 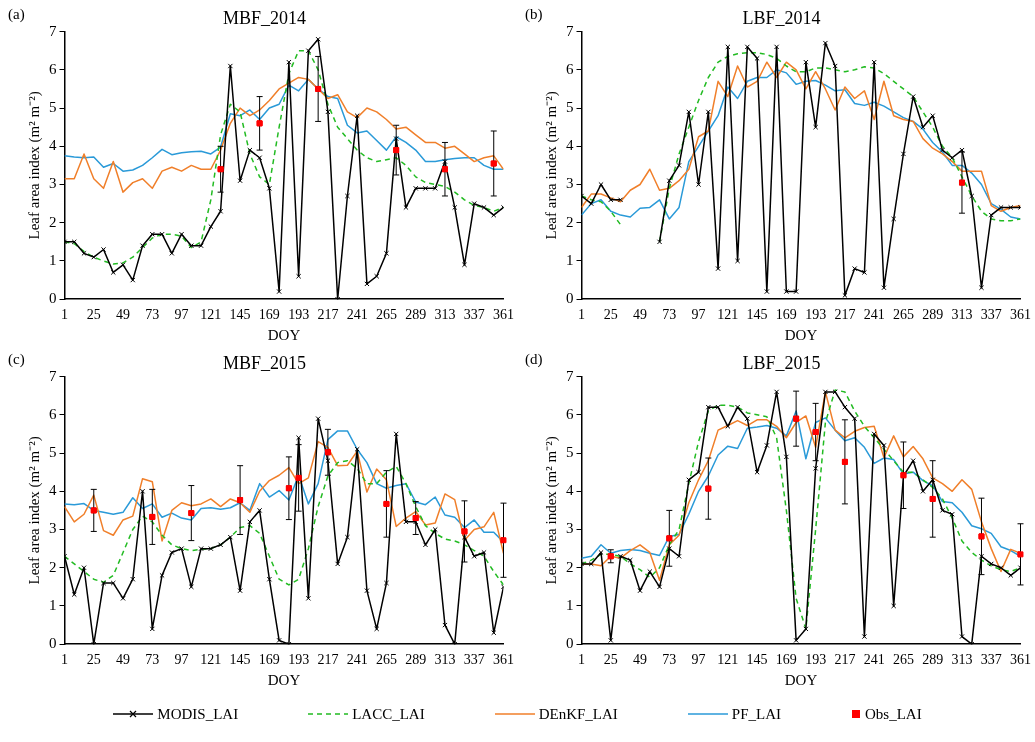 I want to click on legend-label: LACC_LAI, so click(x=388, y=714).